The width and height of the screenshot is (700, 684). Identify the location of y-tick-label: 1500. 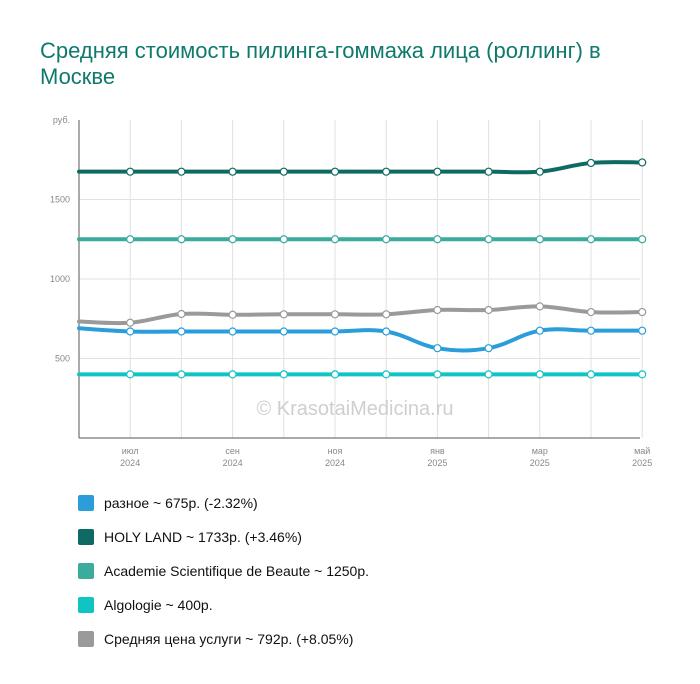
(60, 200).